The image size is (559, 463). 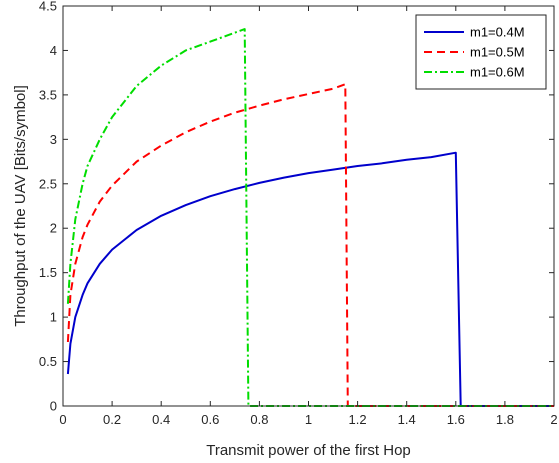 I want to click on y-tick-label: 0, so click(x=53, y=406).